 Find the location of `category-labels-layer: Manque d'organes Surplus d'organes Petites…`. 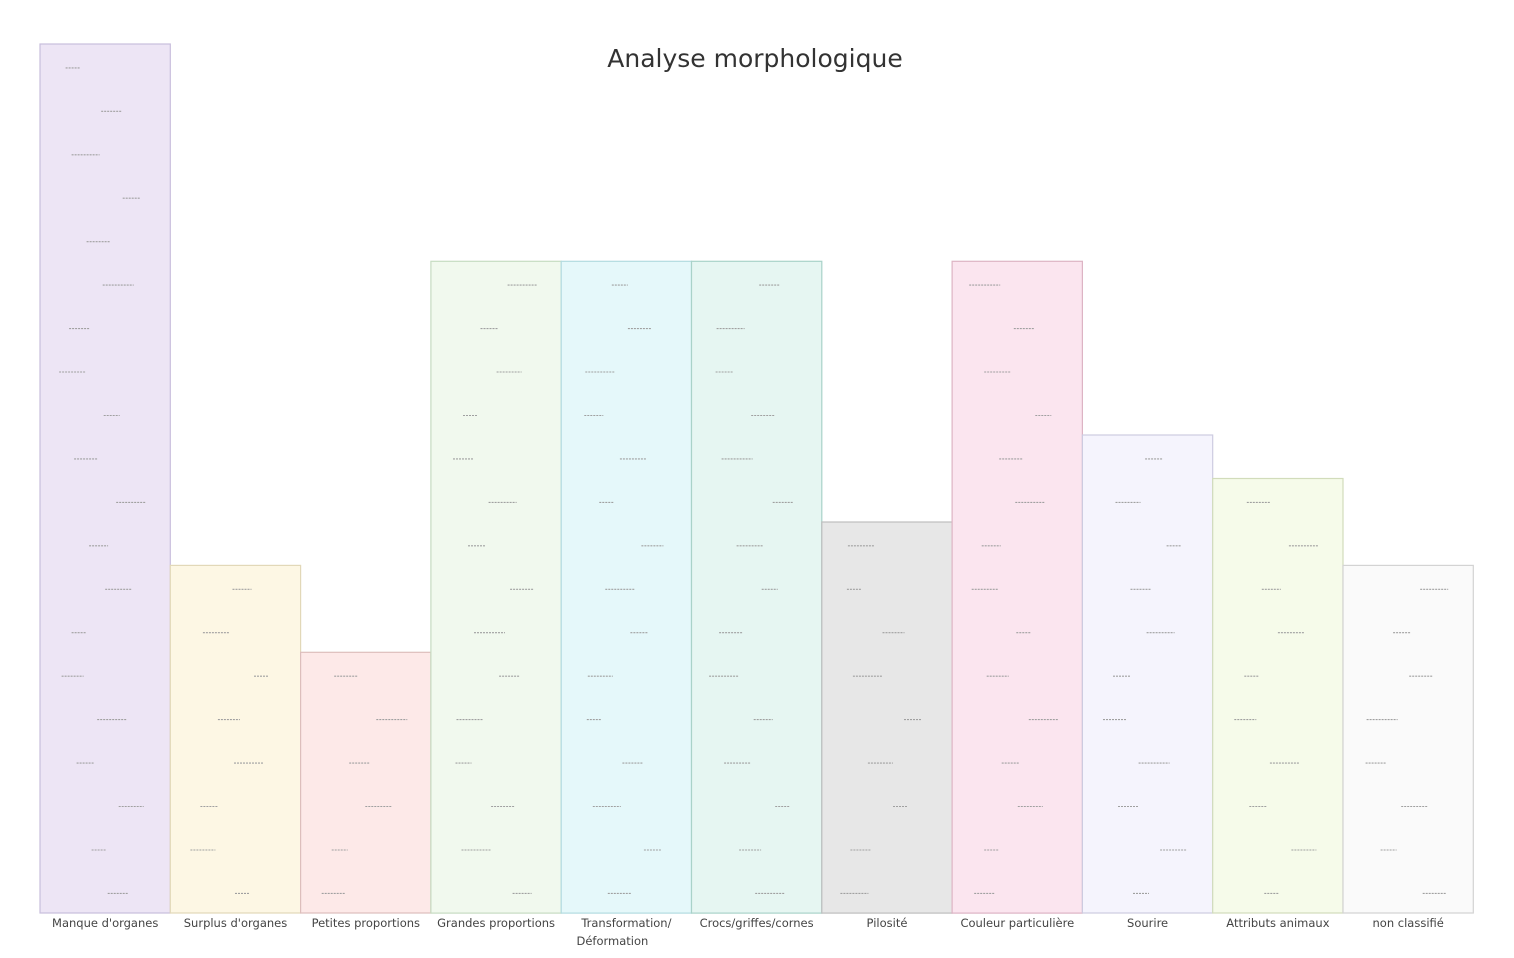

category-labels-layer: Manque d'organes Surplus d'organes Petites… is located at coordinates (748, 932).